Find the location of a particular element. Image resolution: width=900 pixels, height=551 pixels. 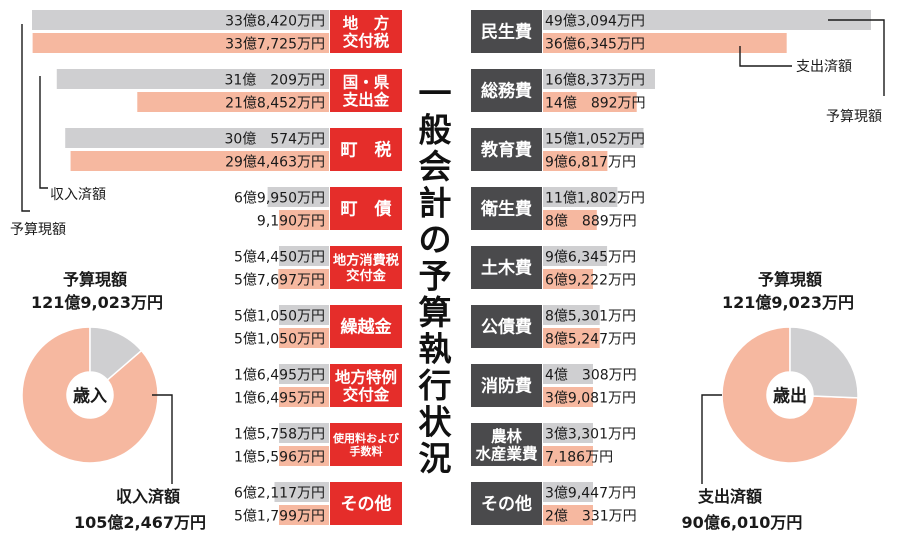

expenditure-category-label: 農林 is located at coordinates (507, 435).